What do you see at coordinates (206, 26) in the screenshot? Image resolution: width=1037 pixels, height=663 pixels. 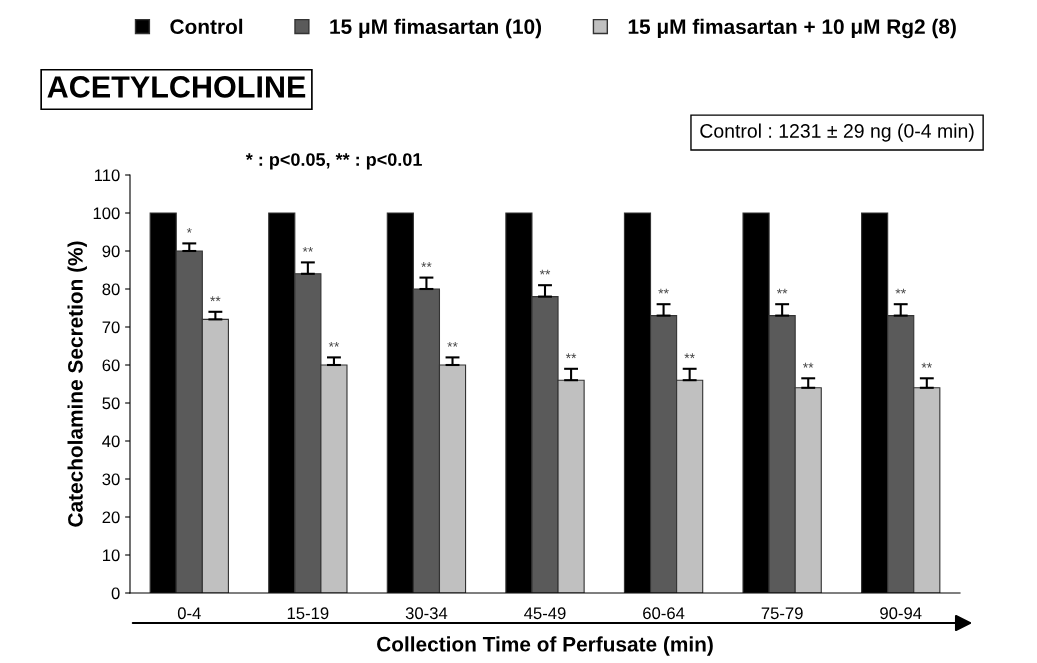 I see `legend-label: Control` at bounding box center [206, 26].